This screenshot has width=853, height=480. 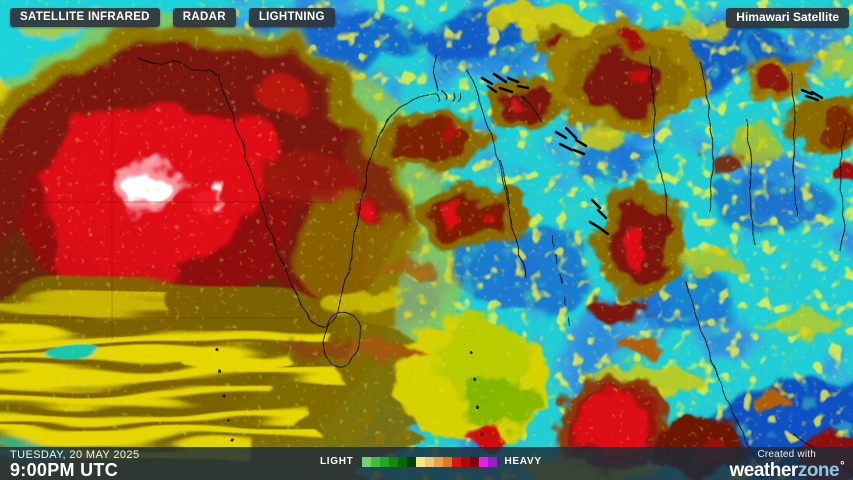 What do you see at coordinates (652, 154) in the screenshot?
I see `lightning-marks` at bounding box center [652, 154].